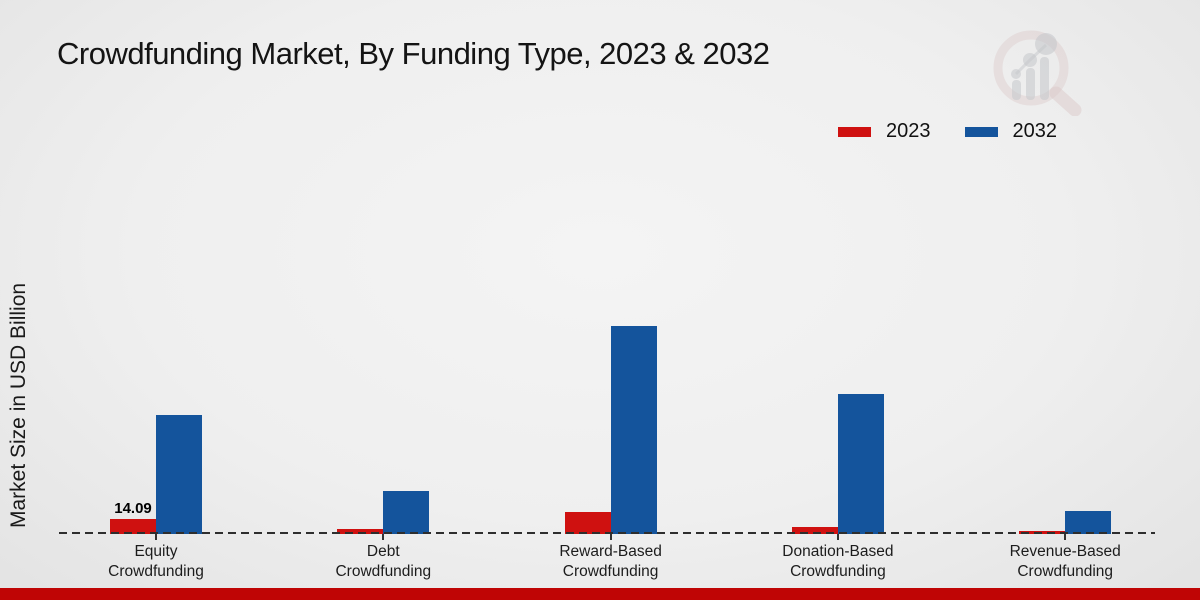  Describe the element at coordinates (981, 131) in the screenshot. I see `legend-swatch-2032` at that location.